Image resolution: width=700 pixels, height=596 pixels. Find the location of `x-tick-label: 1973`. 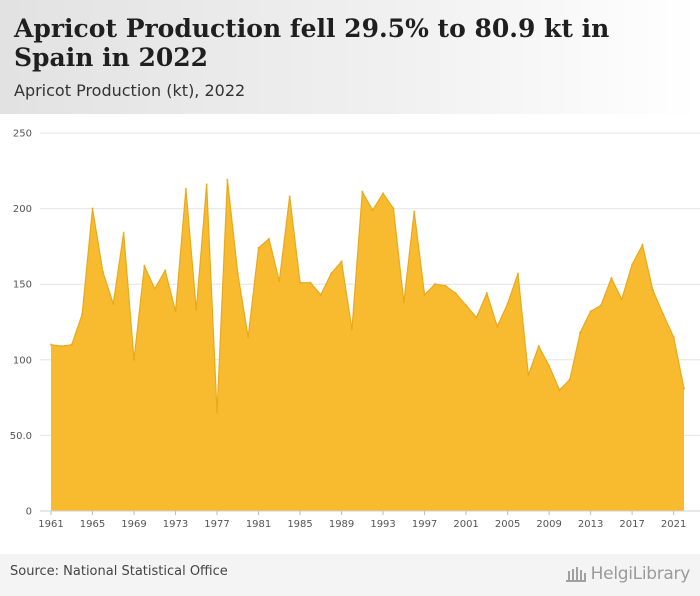

x-tick-label: 1973 is located at coordinates (175, 524).